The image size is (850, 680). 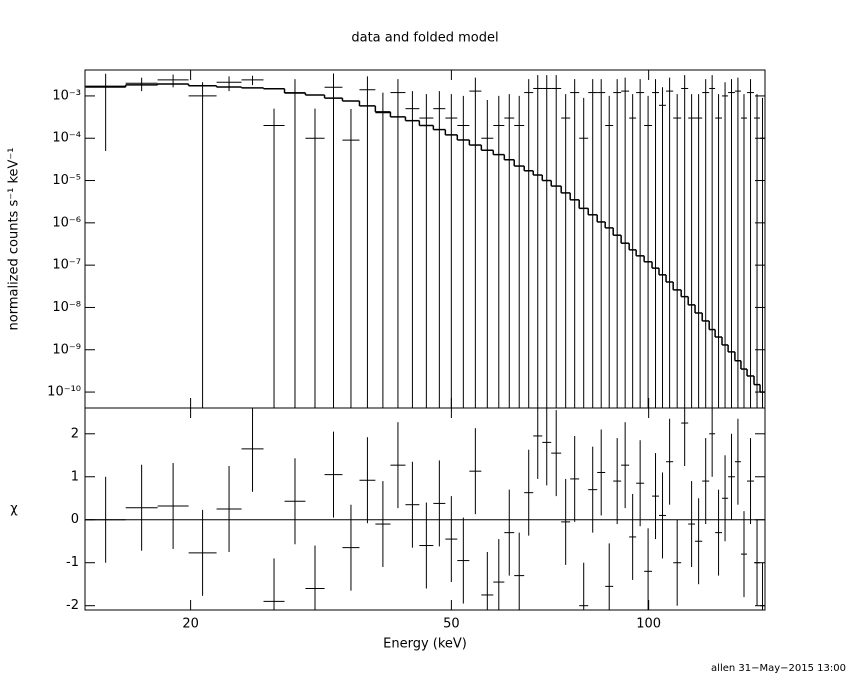 I want to click on y-tick-label: 10⁻⁵, so click(x=66, y=180).